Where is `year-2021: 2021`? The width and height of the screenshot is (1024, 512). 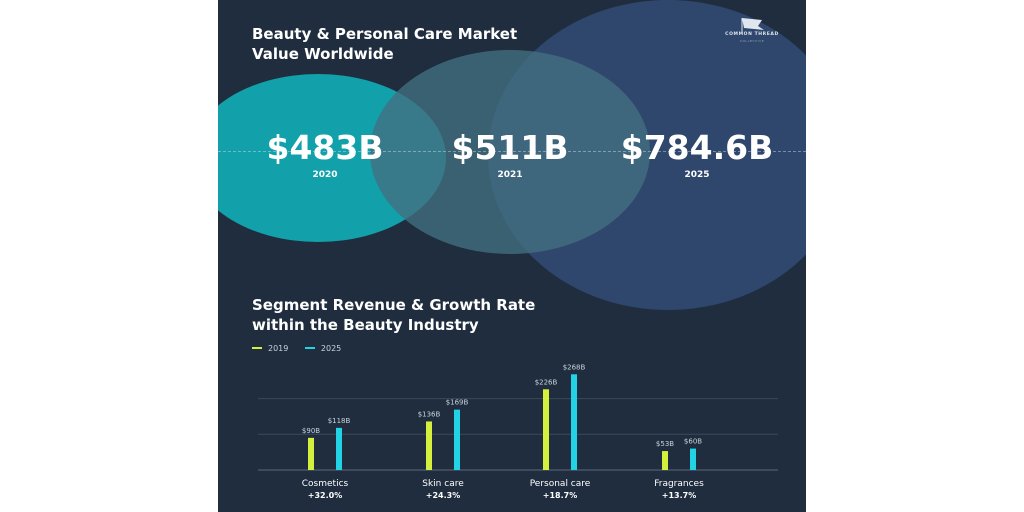 year-2021: 2021 is located at coordinates (510, 175).